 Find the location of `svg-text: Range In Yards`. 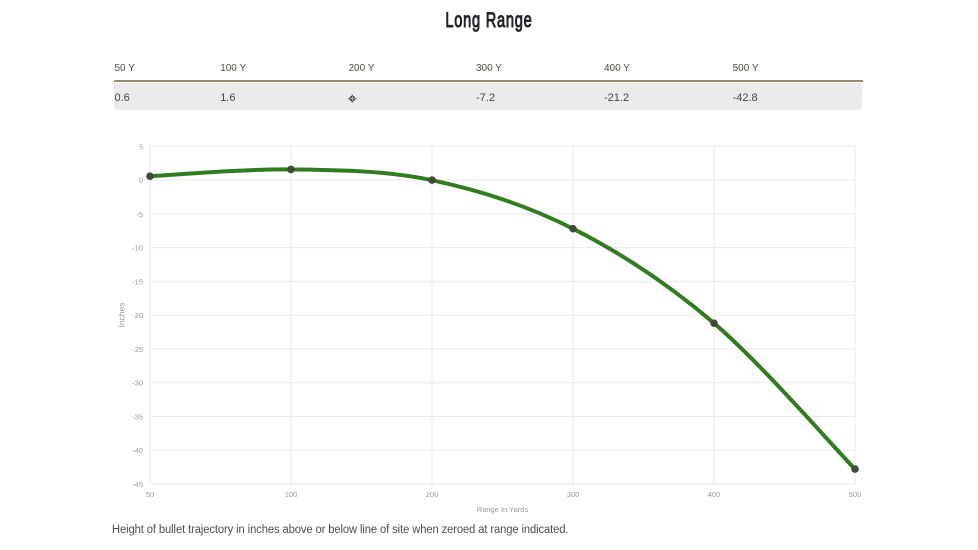

svg-text: Range In Yards is located at coordinates (503, 509).